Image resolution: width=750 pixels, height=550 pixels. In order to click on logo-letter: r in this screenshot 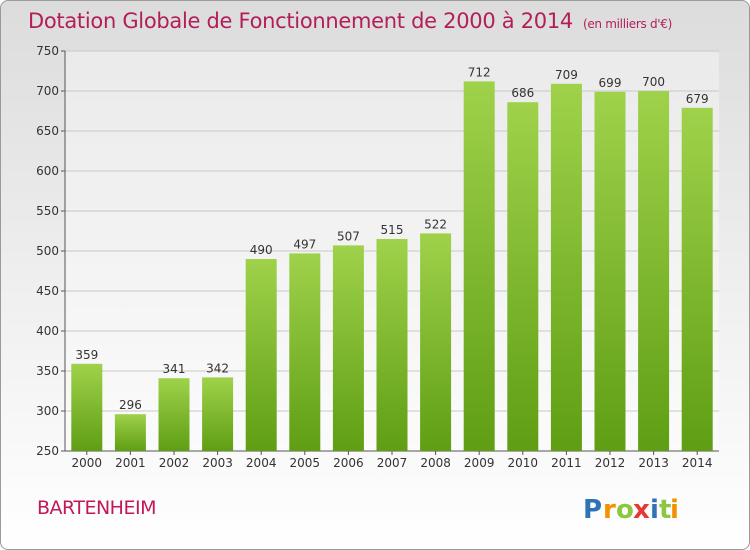, I will do `click(609, 510)`.